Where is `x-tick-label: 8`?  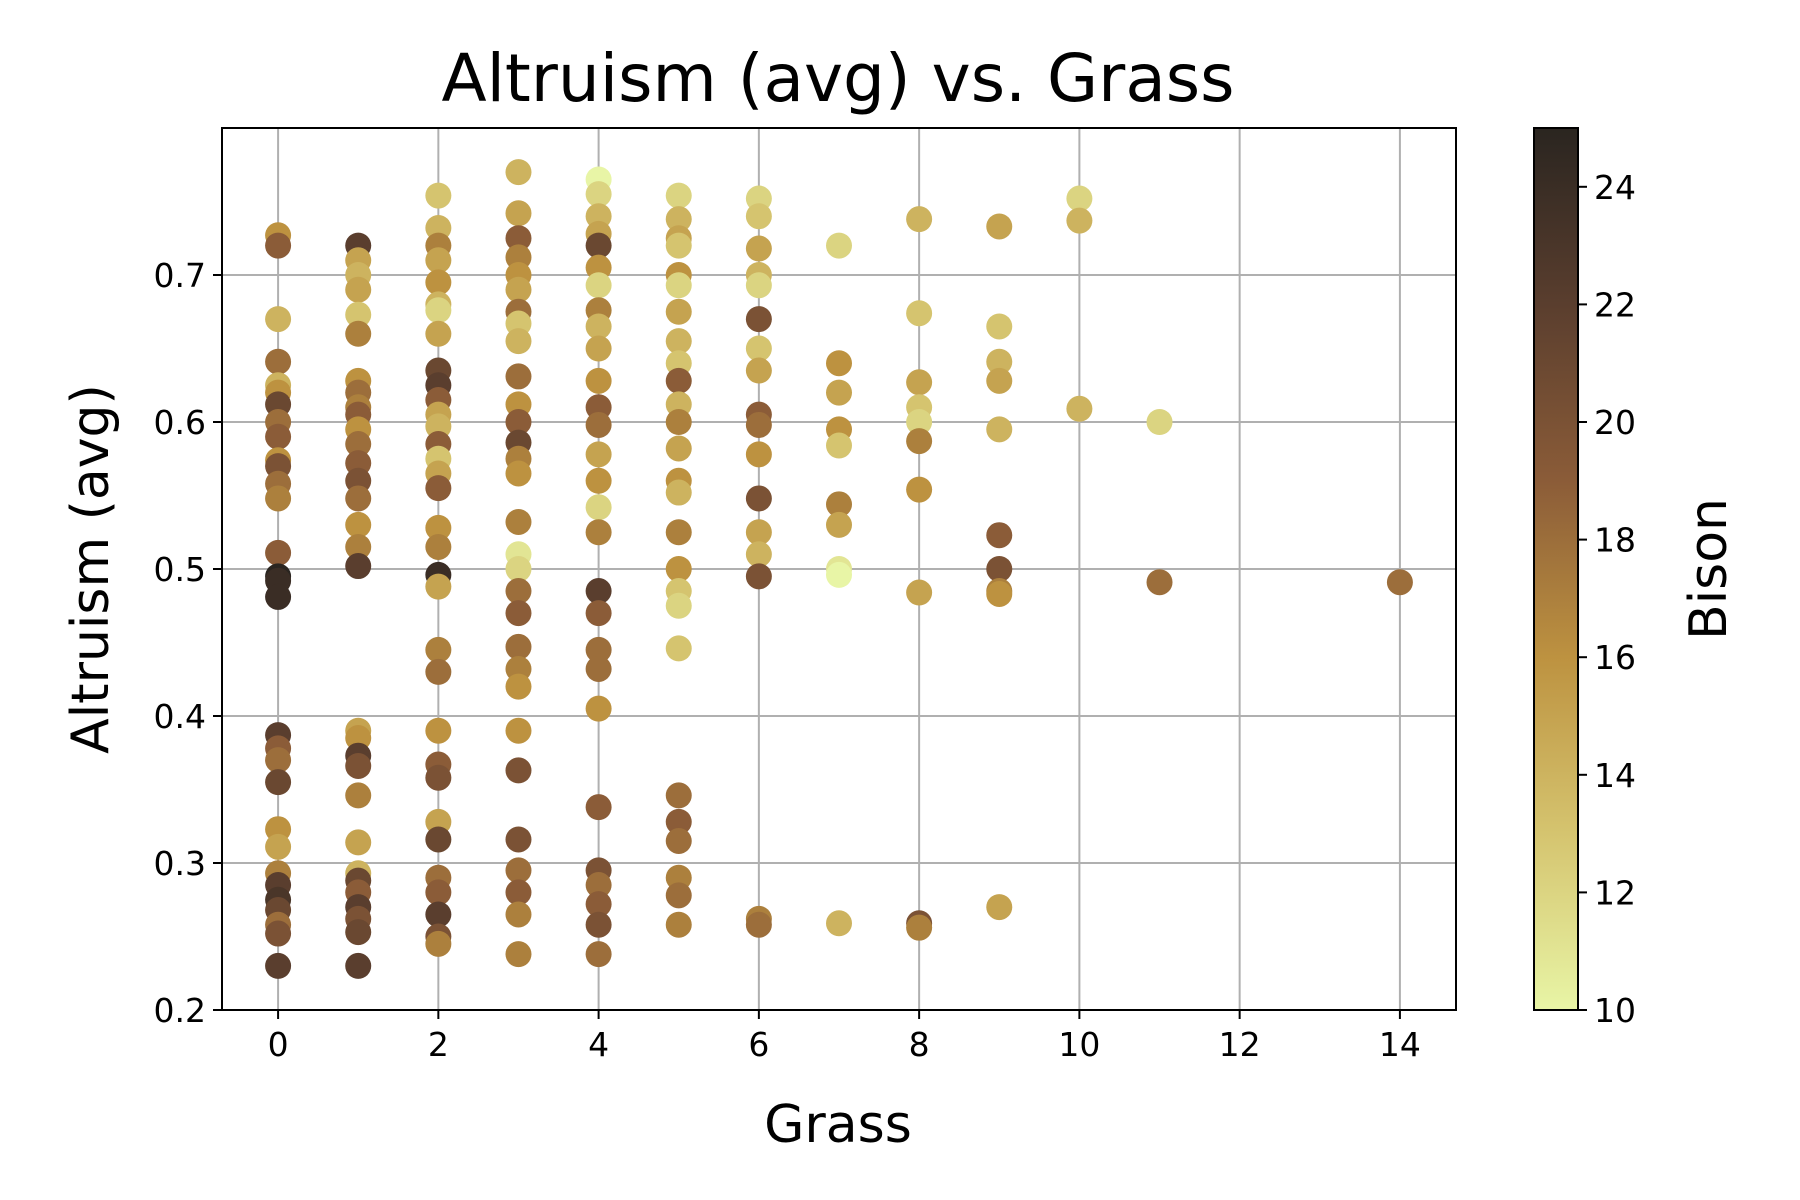
x-tick-label: 8 is located at coordinates (919, 1044).